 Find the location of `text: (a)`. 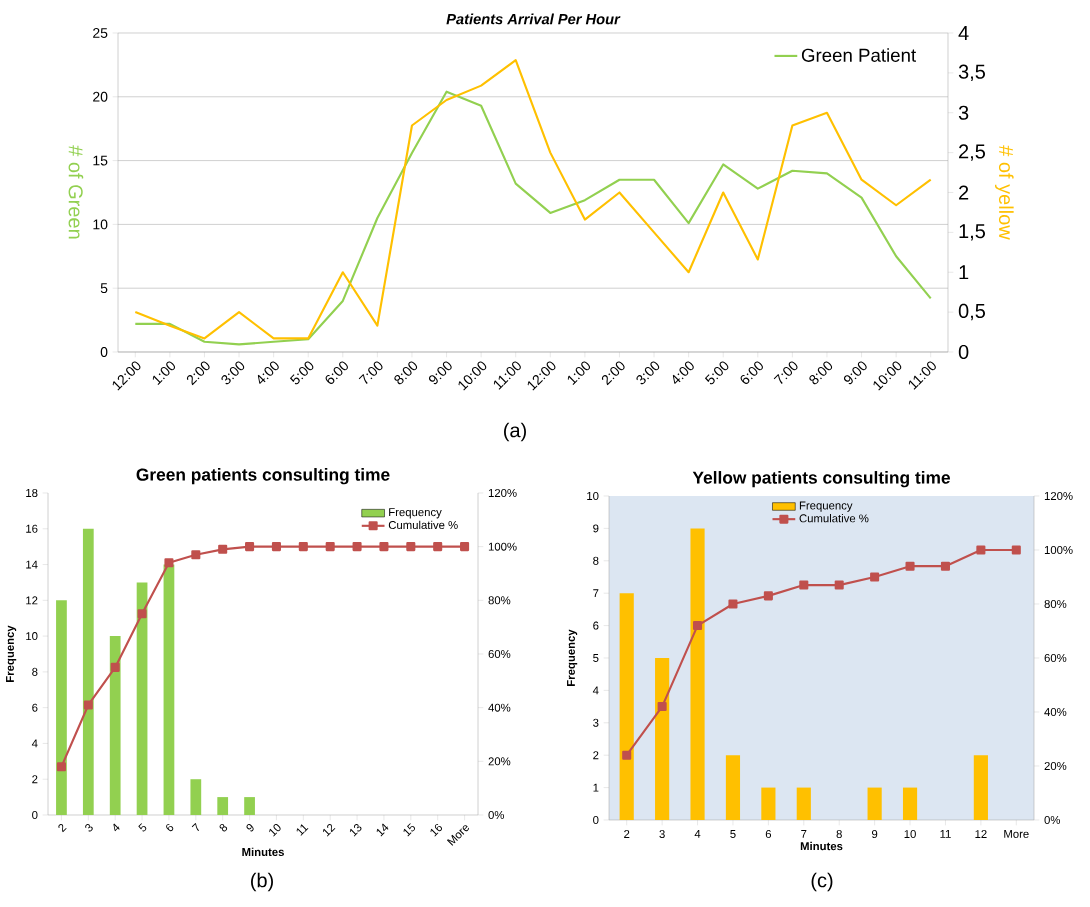

text: (a) is located at coordinates (515, 432).